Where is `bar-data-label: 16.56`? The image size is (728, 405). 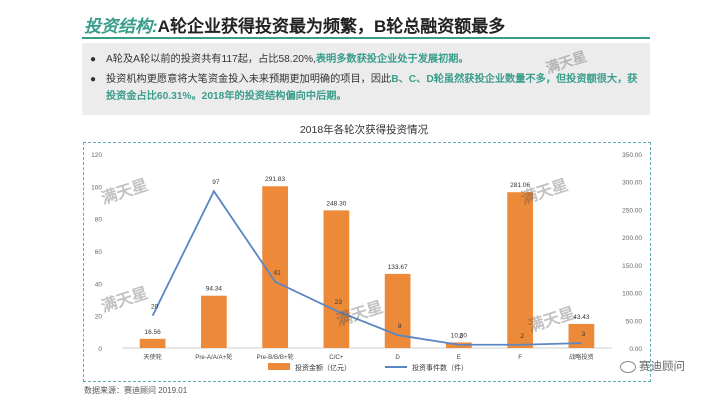
bar-data-label: 16.56 is located at coordinates (152, 332).